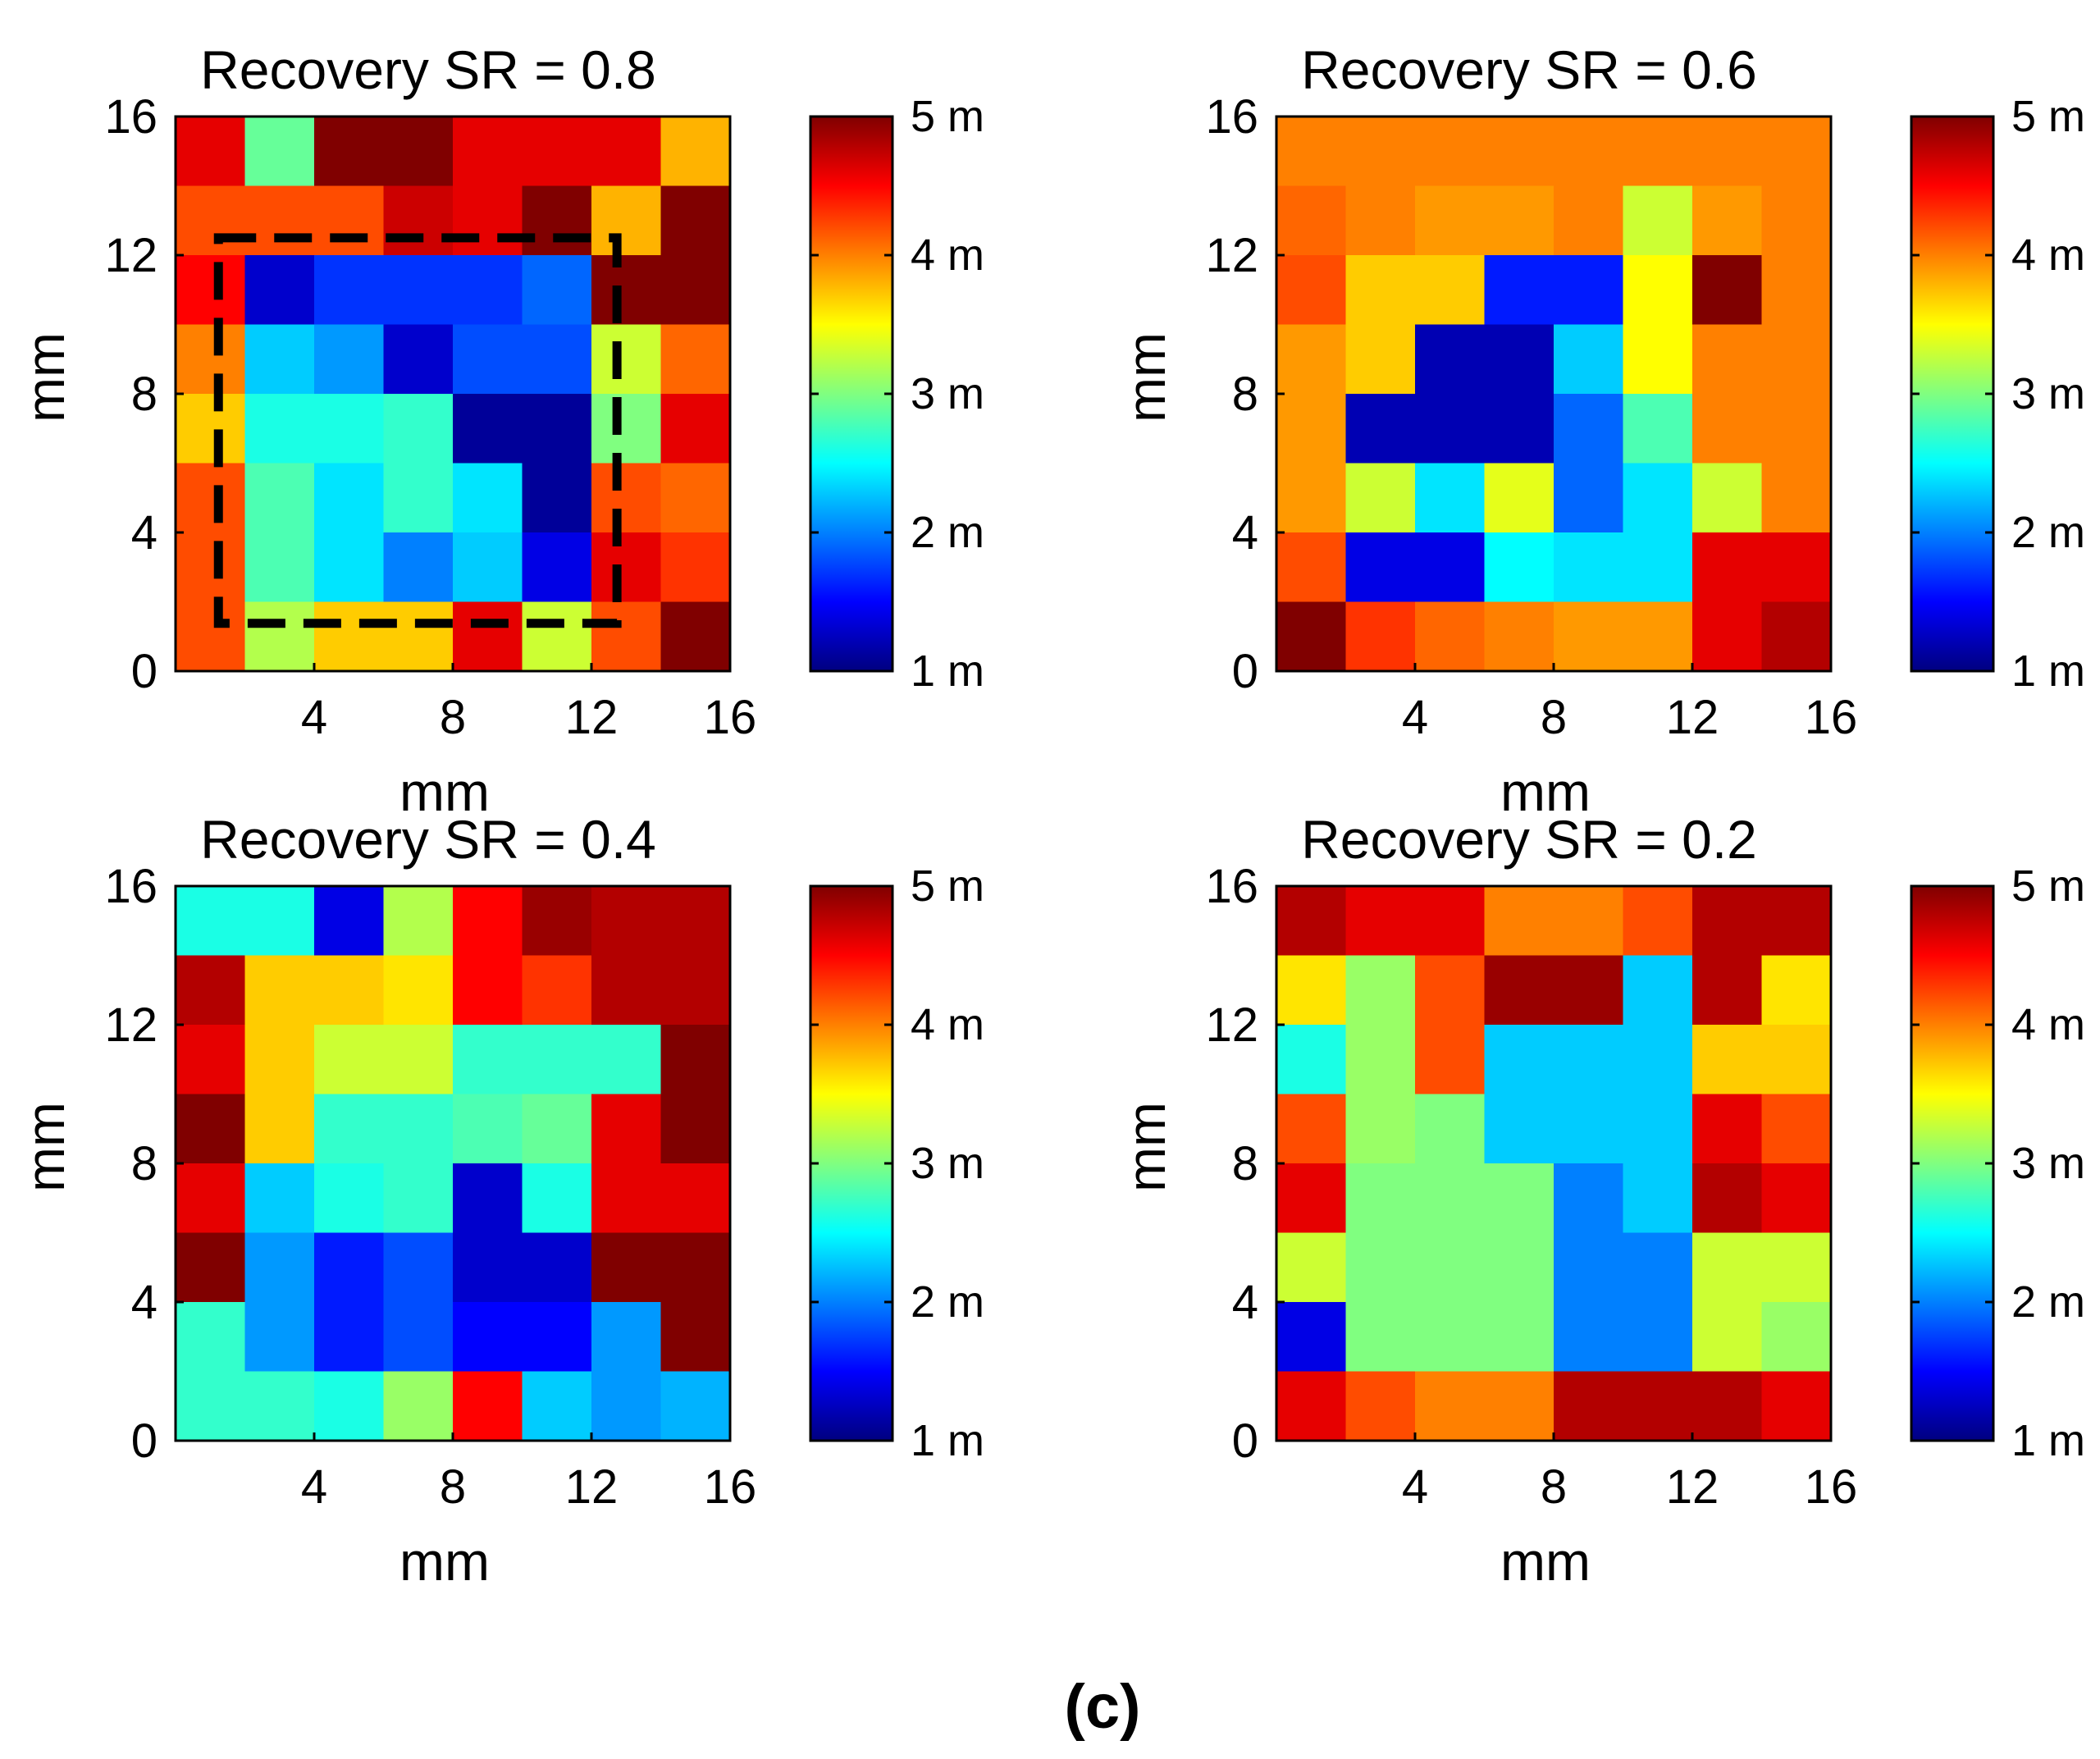 The image size is (2100, 1759). Describe the element at coordinates (145, 1303) in the screenshot. I see `y-tick-label: 4` at that location.